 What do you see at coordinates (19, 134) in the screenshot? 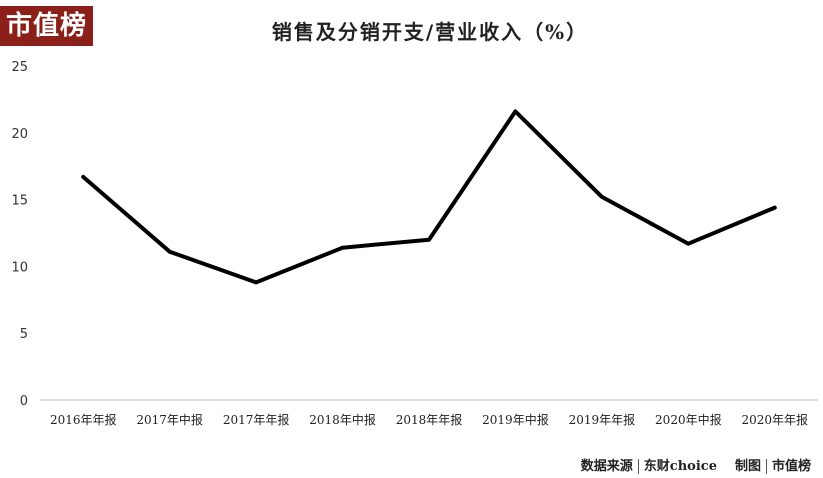
I see `y-tick-label: 20` at bounding box center [19, 134].